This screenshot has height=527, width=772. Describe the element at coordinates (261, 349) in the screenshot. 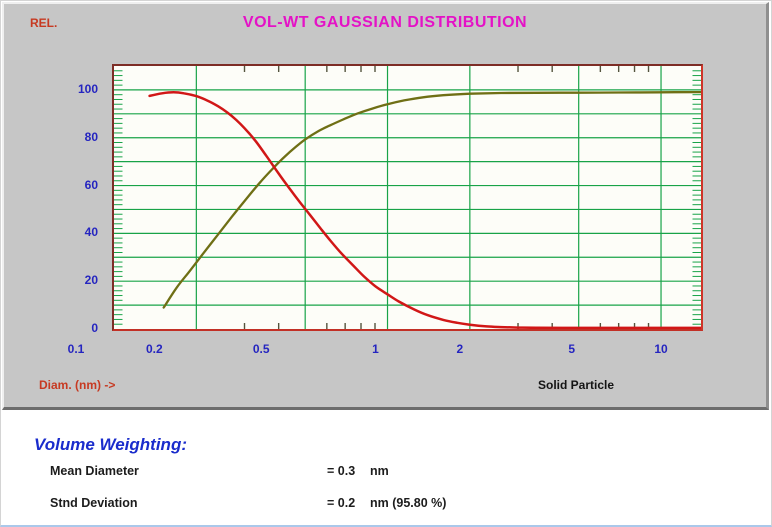

I see `x-tick-label: 0.5` at that location.